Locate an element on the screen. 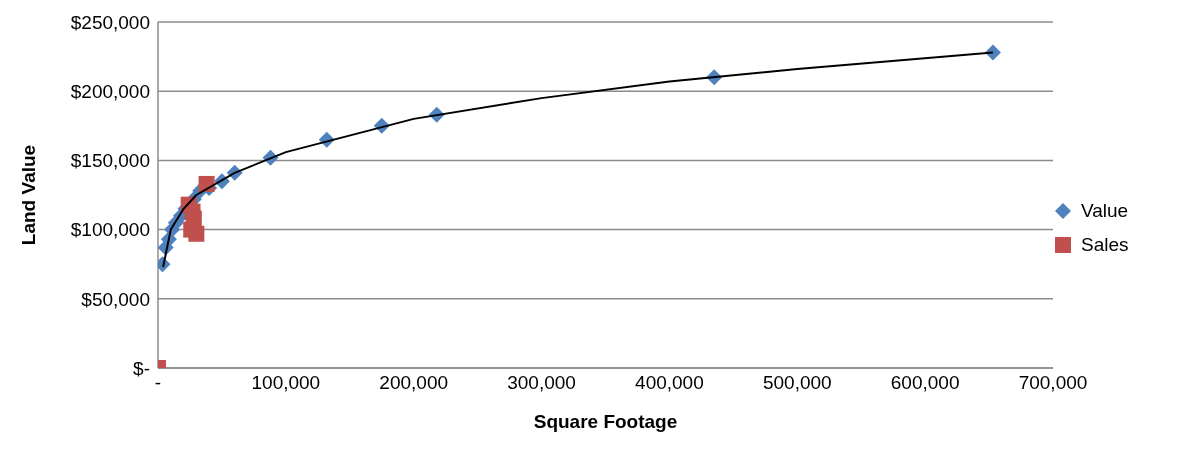 This screenshot has height=450, width=1201. x-tick-label: 100,000 is located at coordinates (286, 383).